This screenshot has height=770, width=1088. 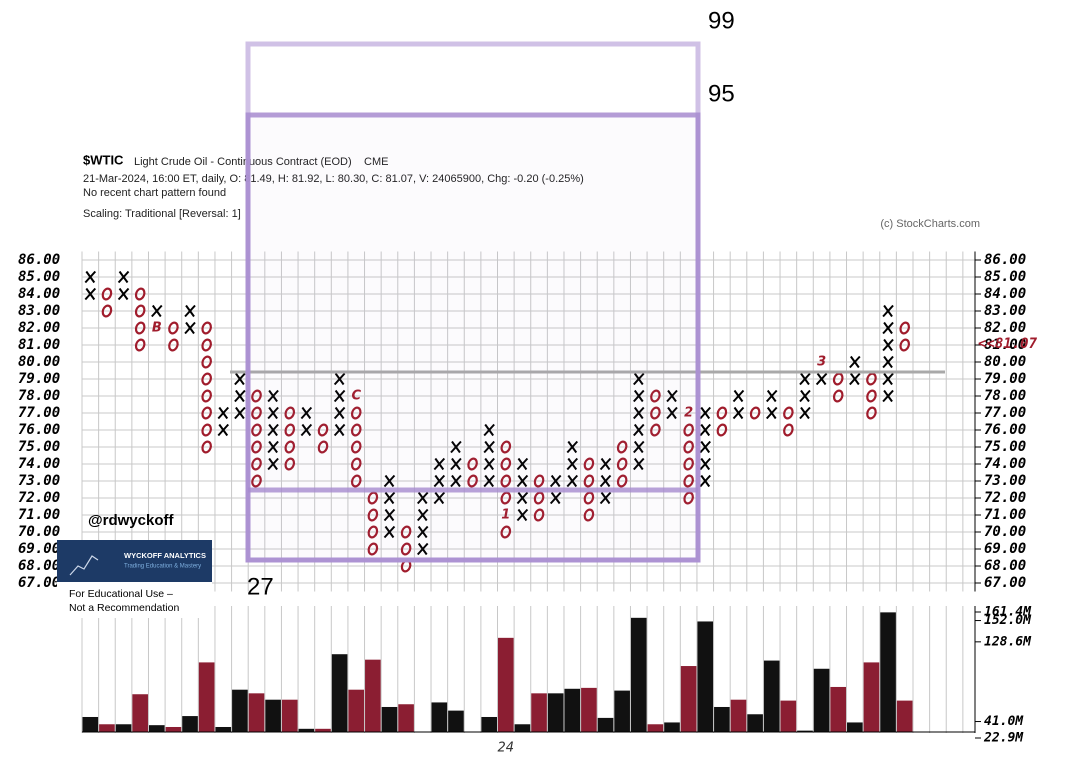 What do you see at coordinates (1005, 447) in the screenshot?
I see `y-tick-label-right: 75.00` at bounding box center [1005, 447].